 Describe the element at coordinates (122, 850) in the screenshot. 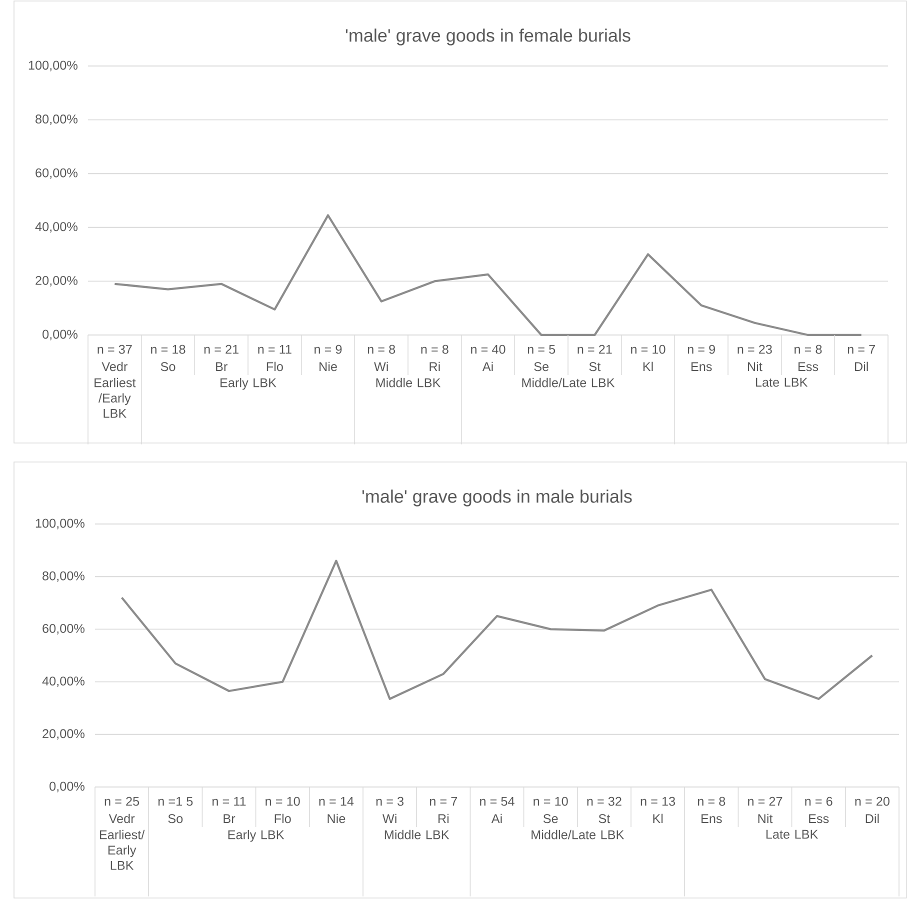

I see `text: Earliest/ Early LBK` at that location.